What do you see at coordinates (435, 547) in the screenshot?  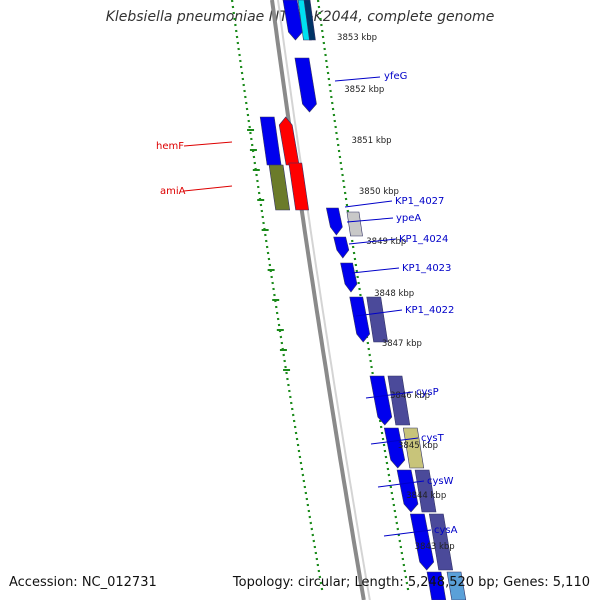 I see `tick-label: 3843 kbp` at bounding box center [435, 547].